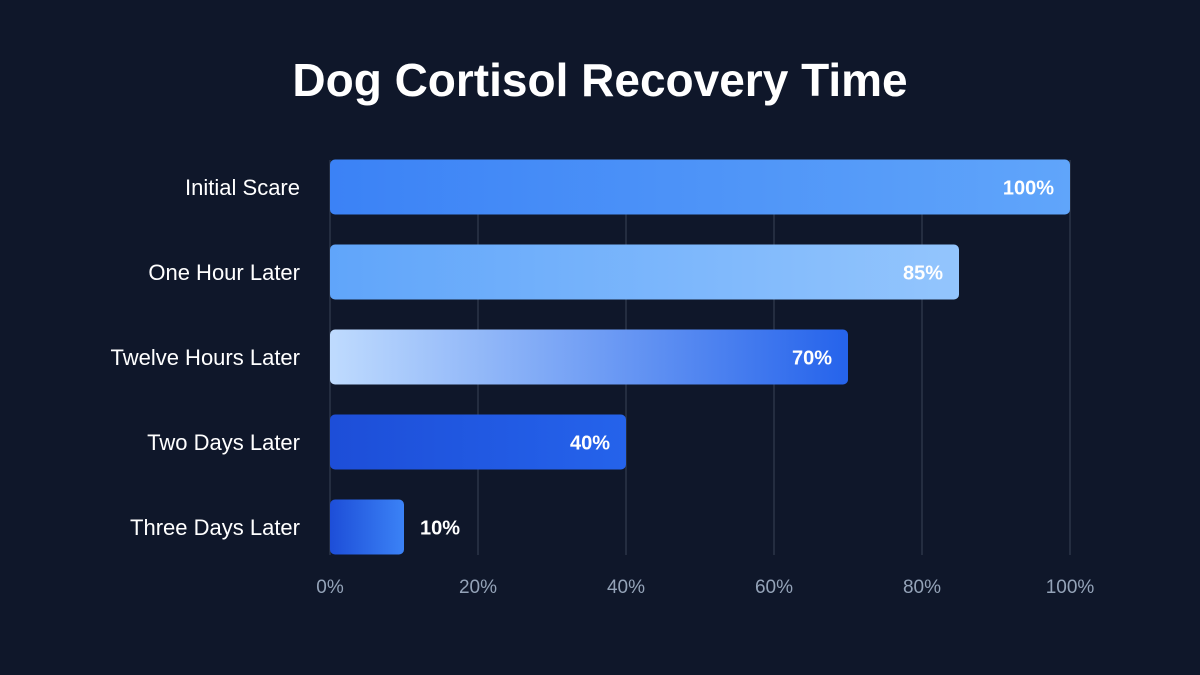  Describe the element at coordinates (440, 528) in the screenshot. I see `value-label: 10%` at that location.